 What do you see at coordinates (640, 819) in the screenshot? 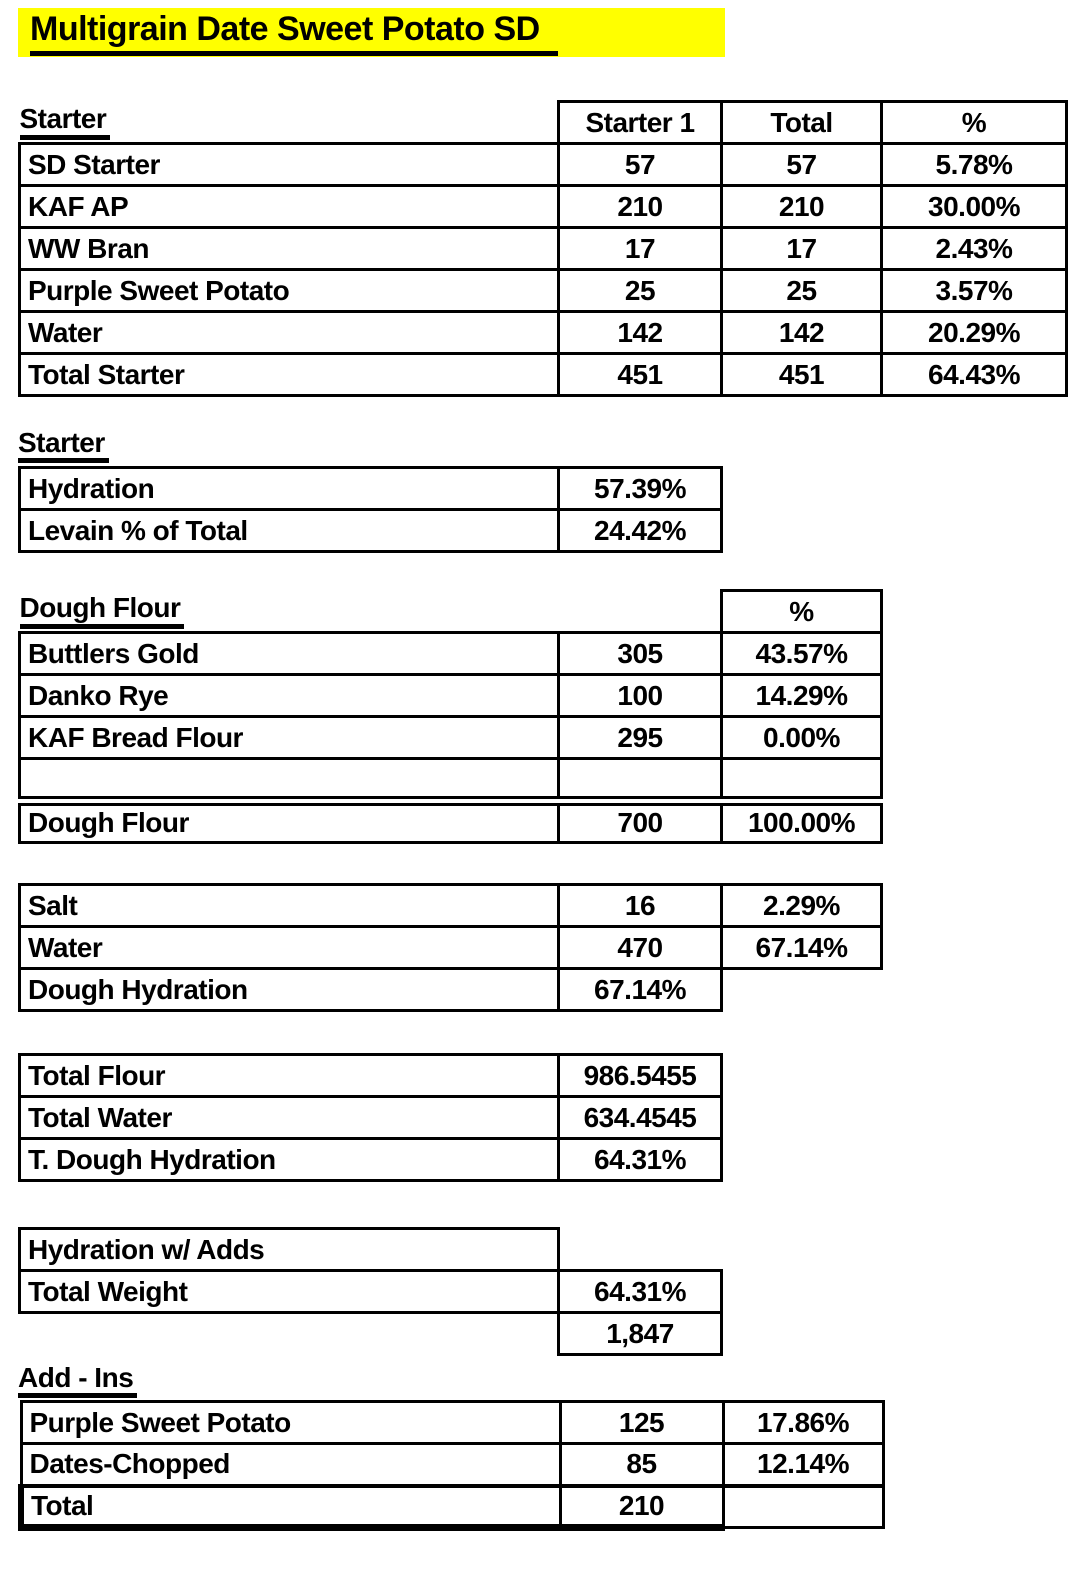
I see `weight-value: 700` at bounding box center [640, 819].